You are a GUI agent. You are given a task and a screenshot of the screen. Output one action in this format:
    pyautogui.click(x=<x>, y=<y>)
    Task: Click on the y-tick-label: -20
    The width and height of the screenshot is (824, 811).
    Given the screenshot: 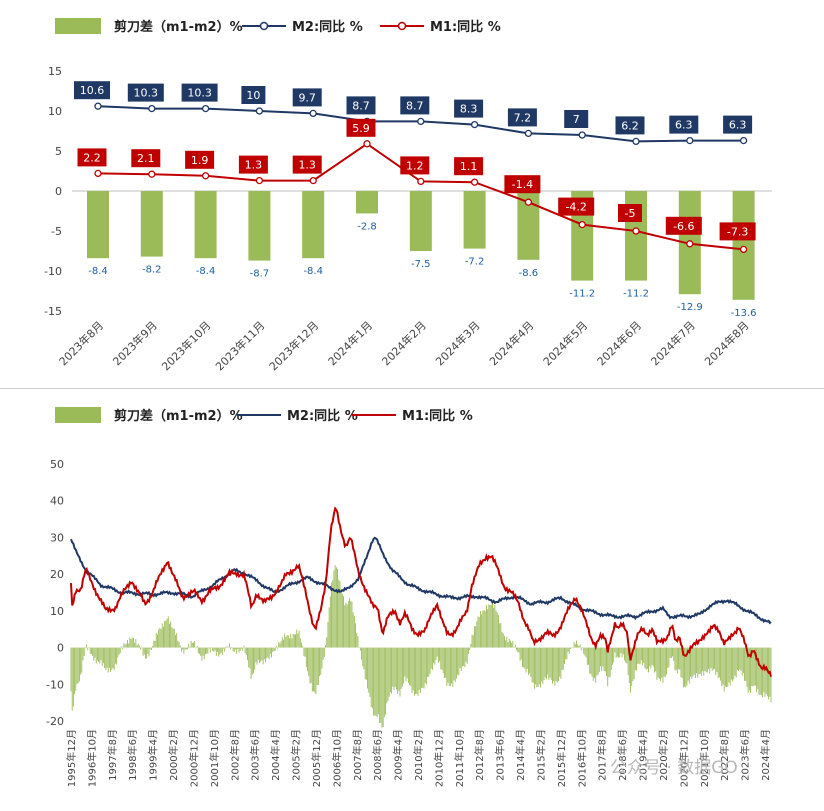 What is the action you would take?
    pyautogui.click(x=55, y=721)
    